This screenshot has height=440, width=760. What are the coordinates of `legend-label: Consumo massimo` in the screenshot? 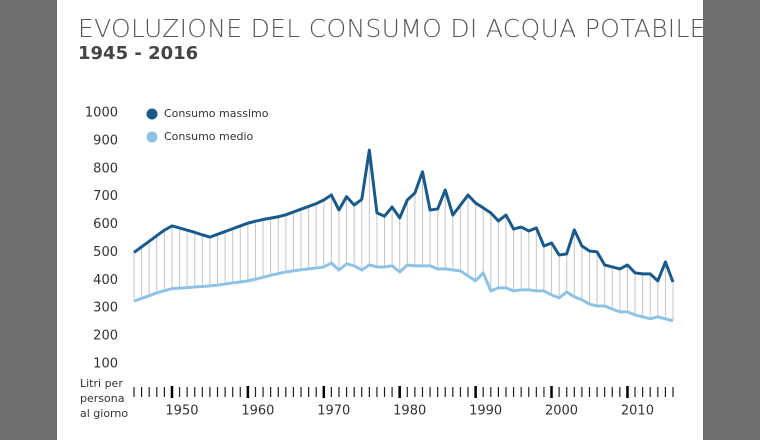 It's located at (216, 113).